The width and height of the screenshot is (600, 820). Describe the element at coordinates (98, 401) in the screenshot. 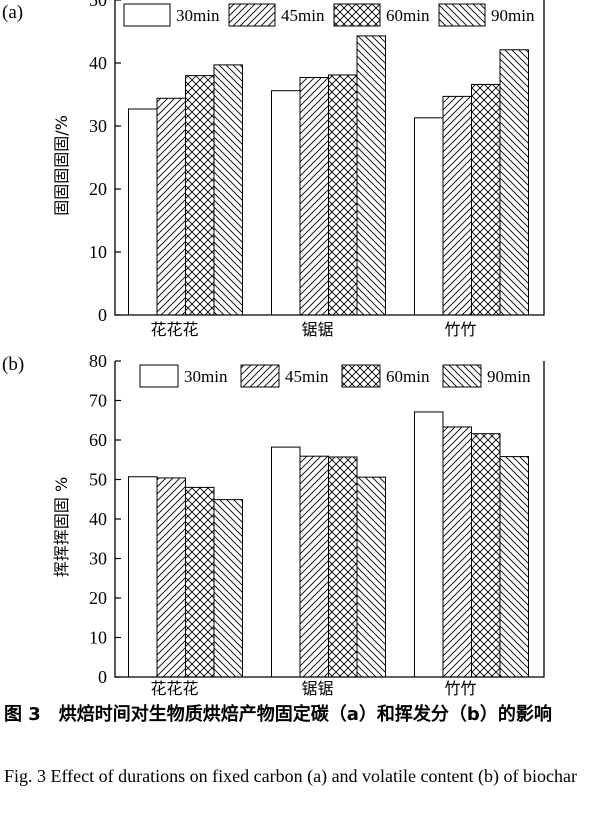

I see `y-tick-label: 70` at that location.